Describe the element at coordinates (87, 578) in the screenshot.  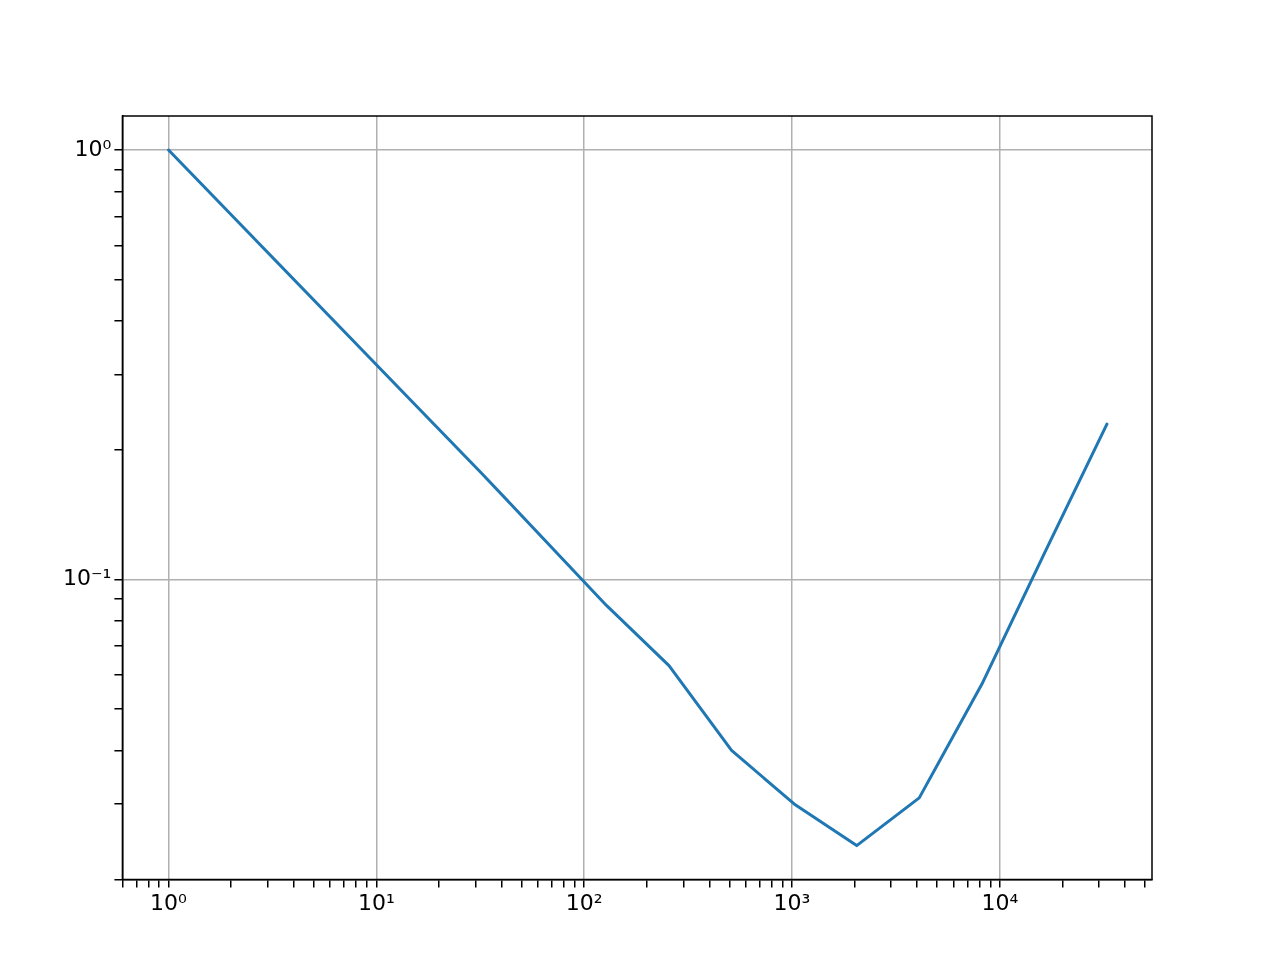
I see `y-tick-label: 10⁻¹` at that location.